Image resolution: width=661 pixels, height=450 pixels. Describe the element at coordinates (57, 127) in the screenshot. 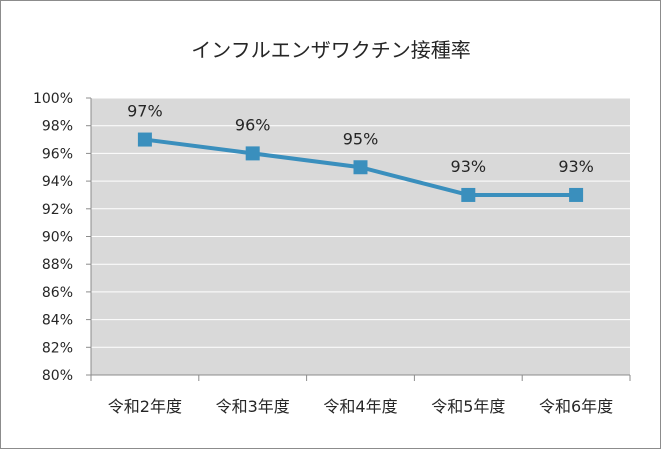

I see `y-tick-label: 98%` at that location.